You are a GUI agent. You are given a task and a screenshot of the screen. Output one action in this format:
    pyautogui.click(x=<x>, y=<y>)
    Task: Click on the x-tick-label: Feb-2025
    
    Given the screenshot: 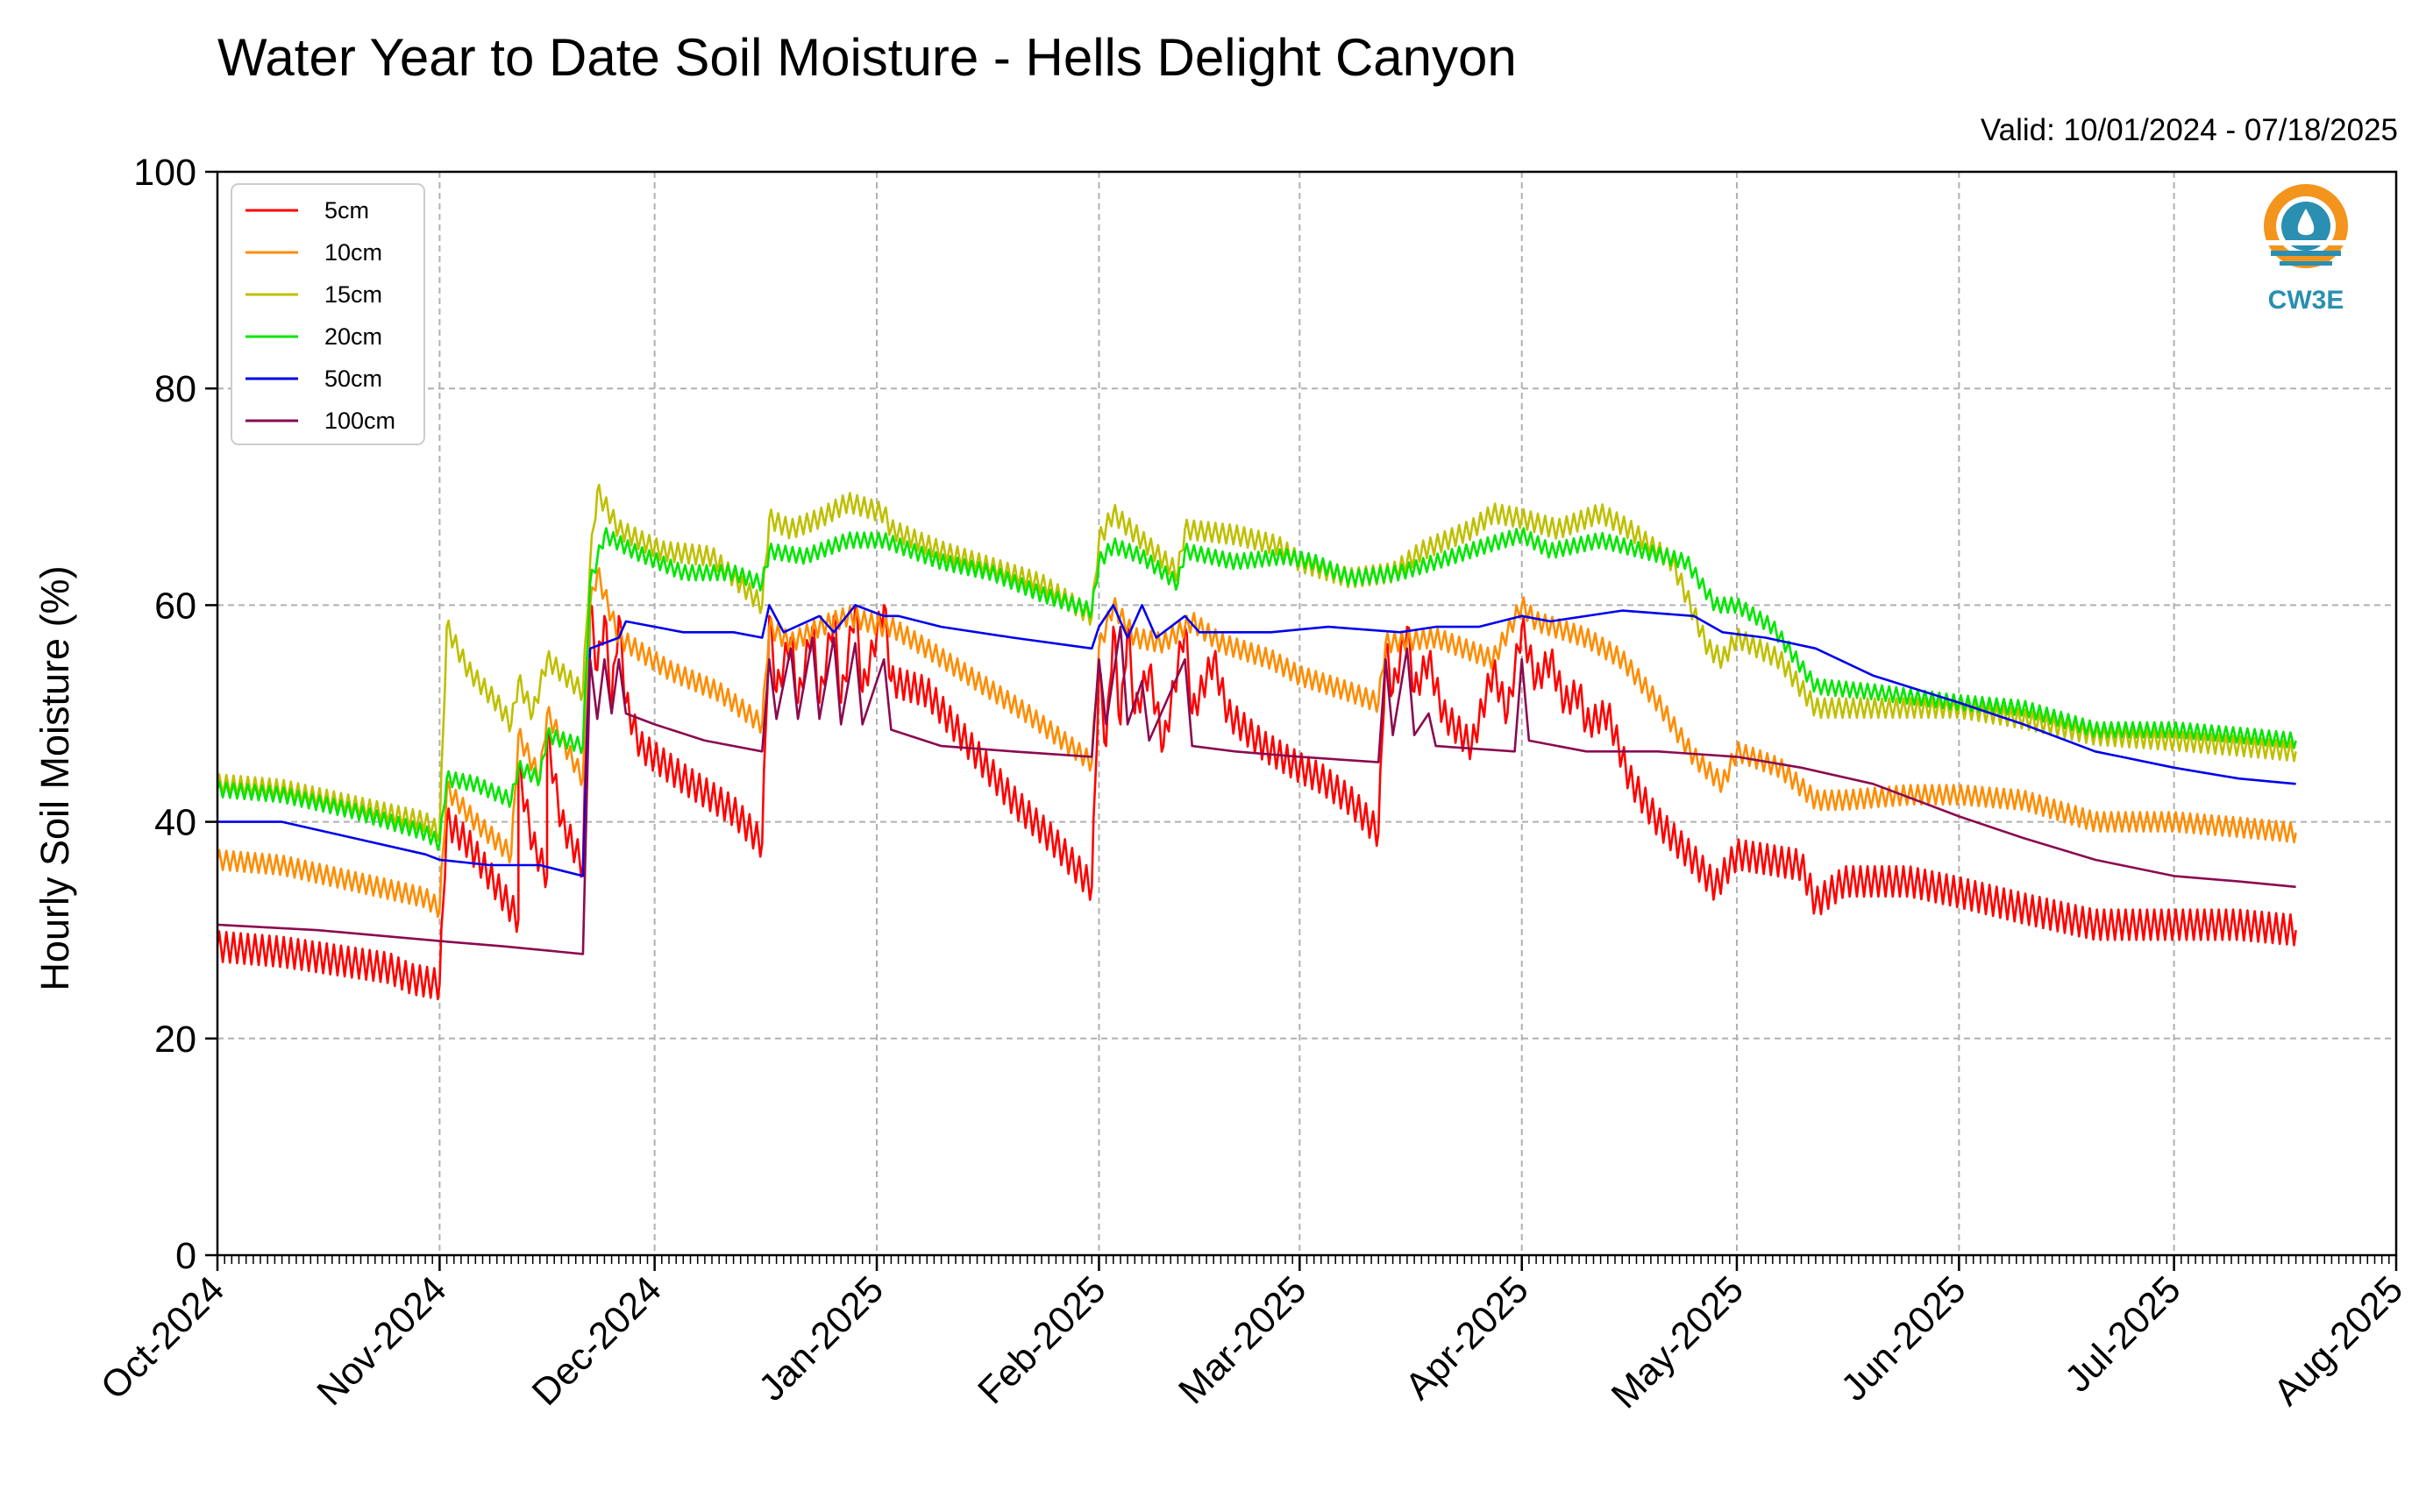 What is the action you would take?
    pyautogui.click(x=1041, y=1340)
    